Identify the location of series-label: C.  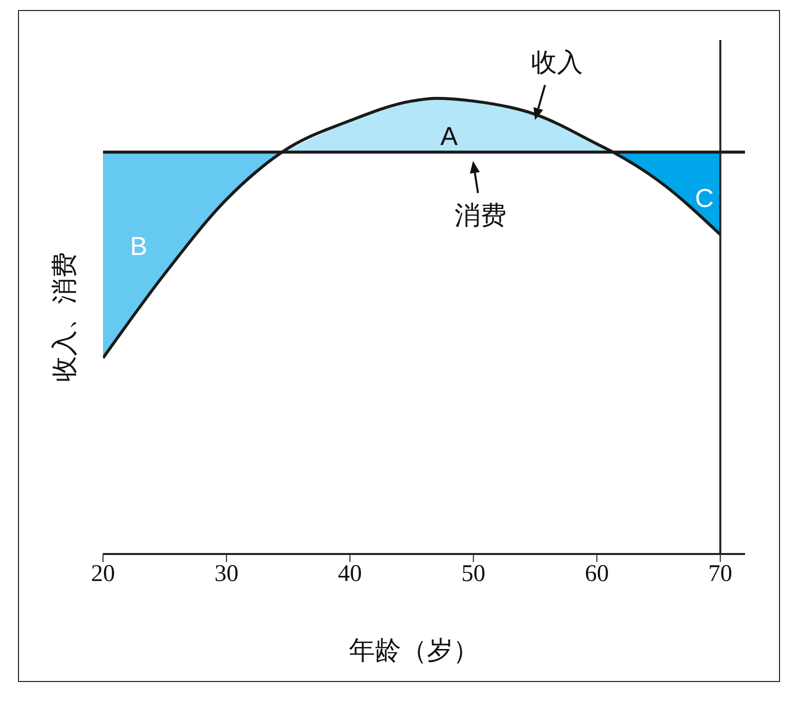
(704, 198).